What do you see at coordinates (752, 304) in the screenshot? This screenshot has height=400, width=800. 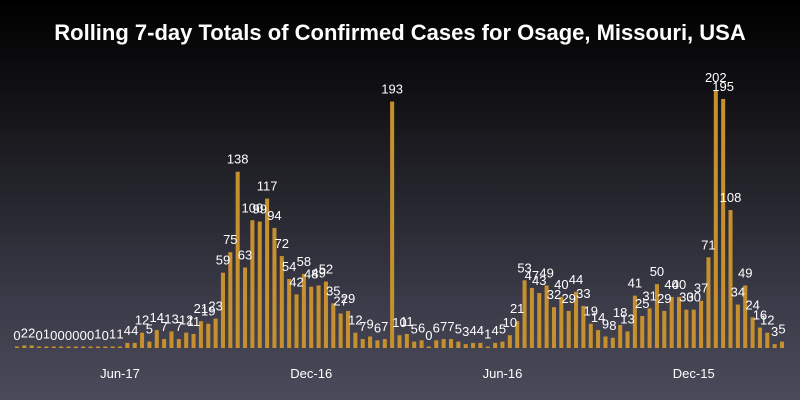 I see `value-label-100: 24` at bounding box center [752, 304].